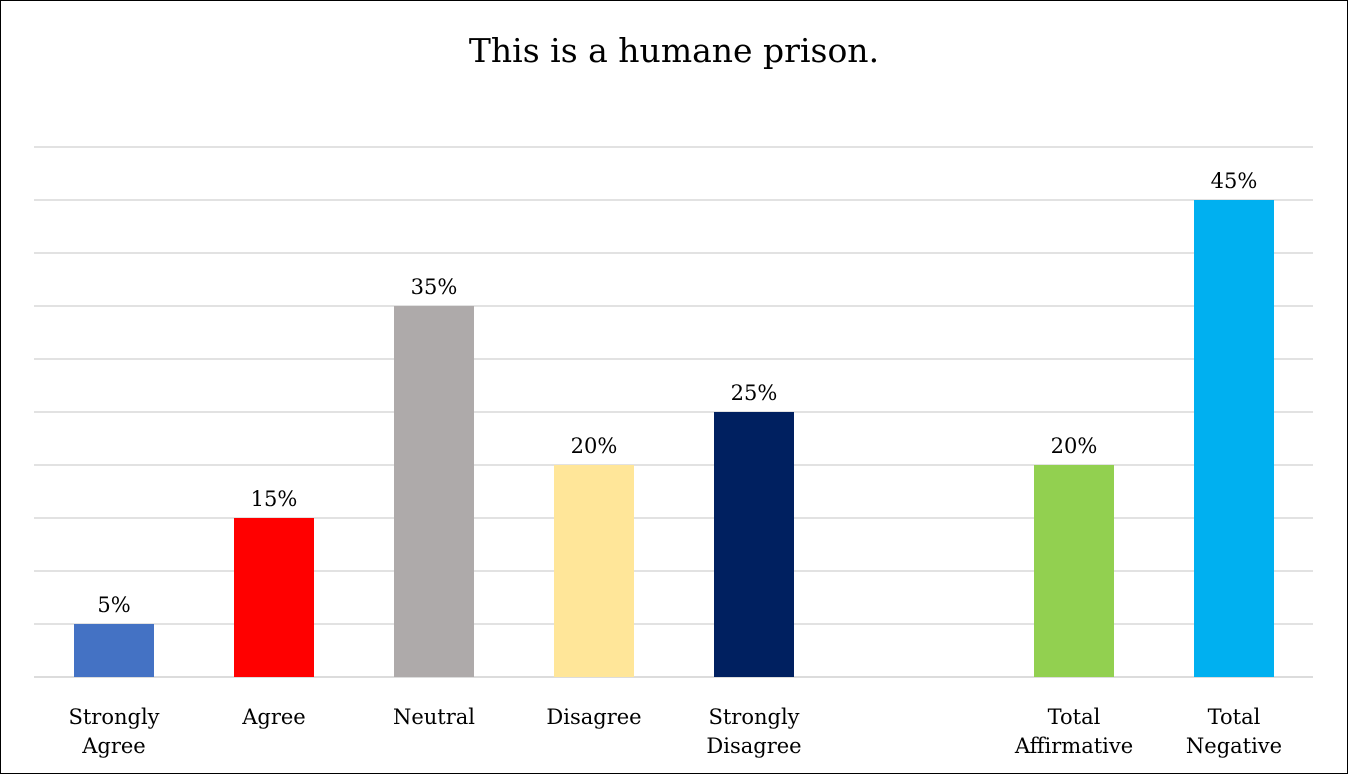 This screenshot has height=774, width=1348. I want to click on category-label: Total Negative, so click(1234, 731).